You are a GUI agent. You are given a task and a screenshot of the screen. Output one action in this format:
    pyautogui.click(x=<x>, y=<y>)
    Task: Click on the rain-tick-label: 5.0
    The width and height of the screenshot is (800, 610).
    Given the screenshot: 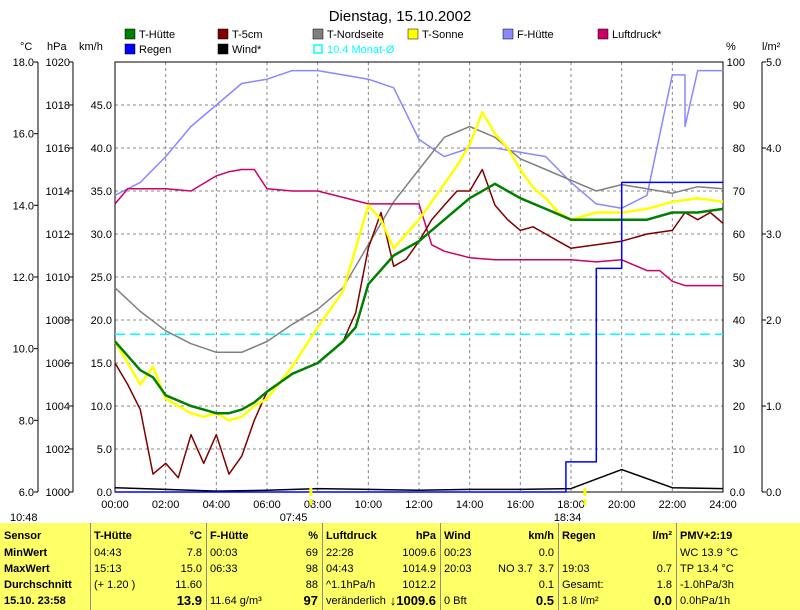 What is the action you would take?
    pyautogui.click(x=773, y=63)
    